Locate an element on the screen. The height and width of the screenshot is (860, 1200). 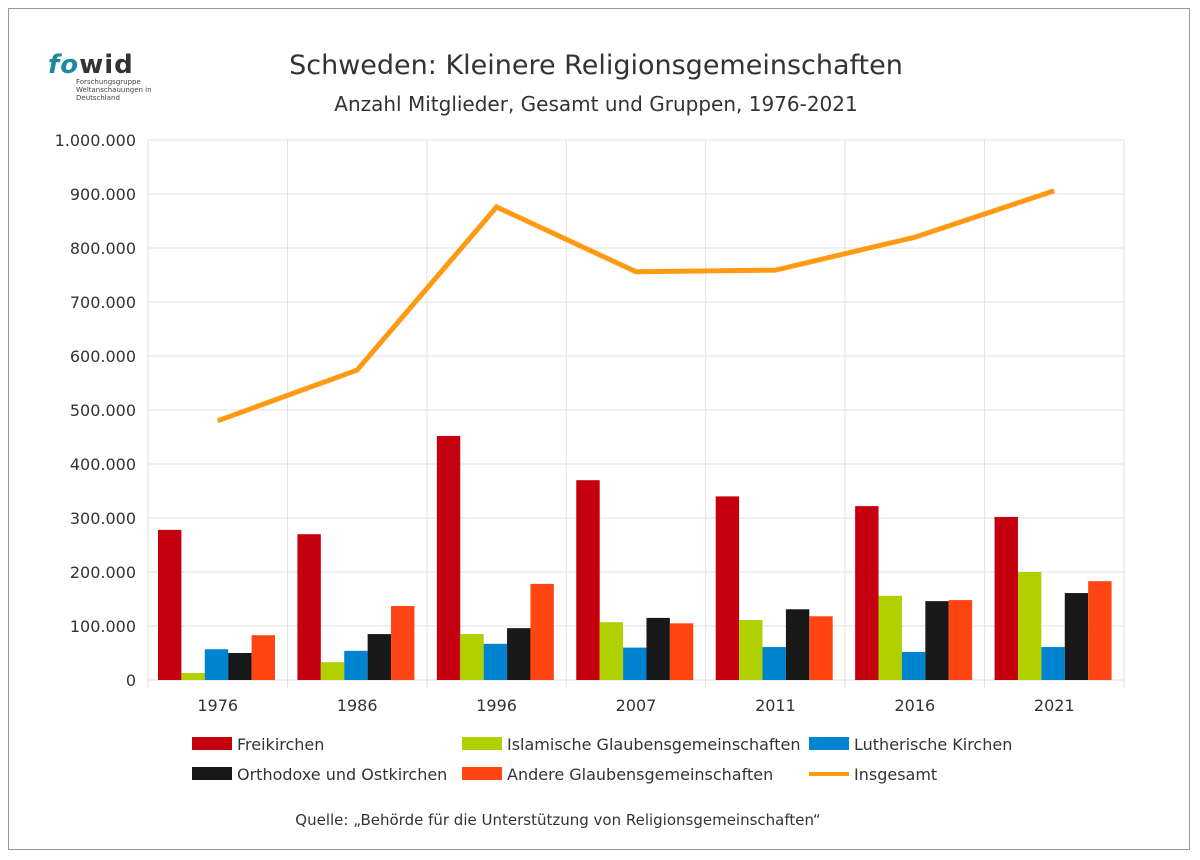
y-tick-label: 900.000 is located at coordinates (103, 194).